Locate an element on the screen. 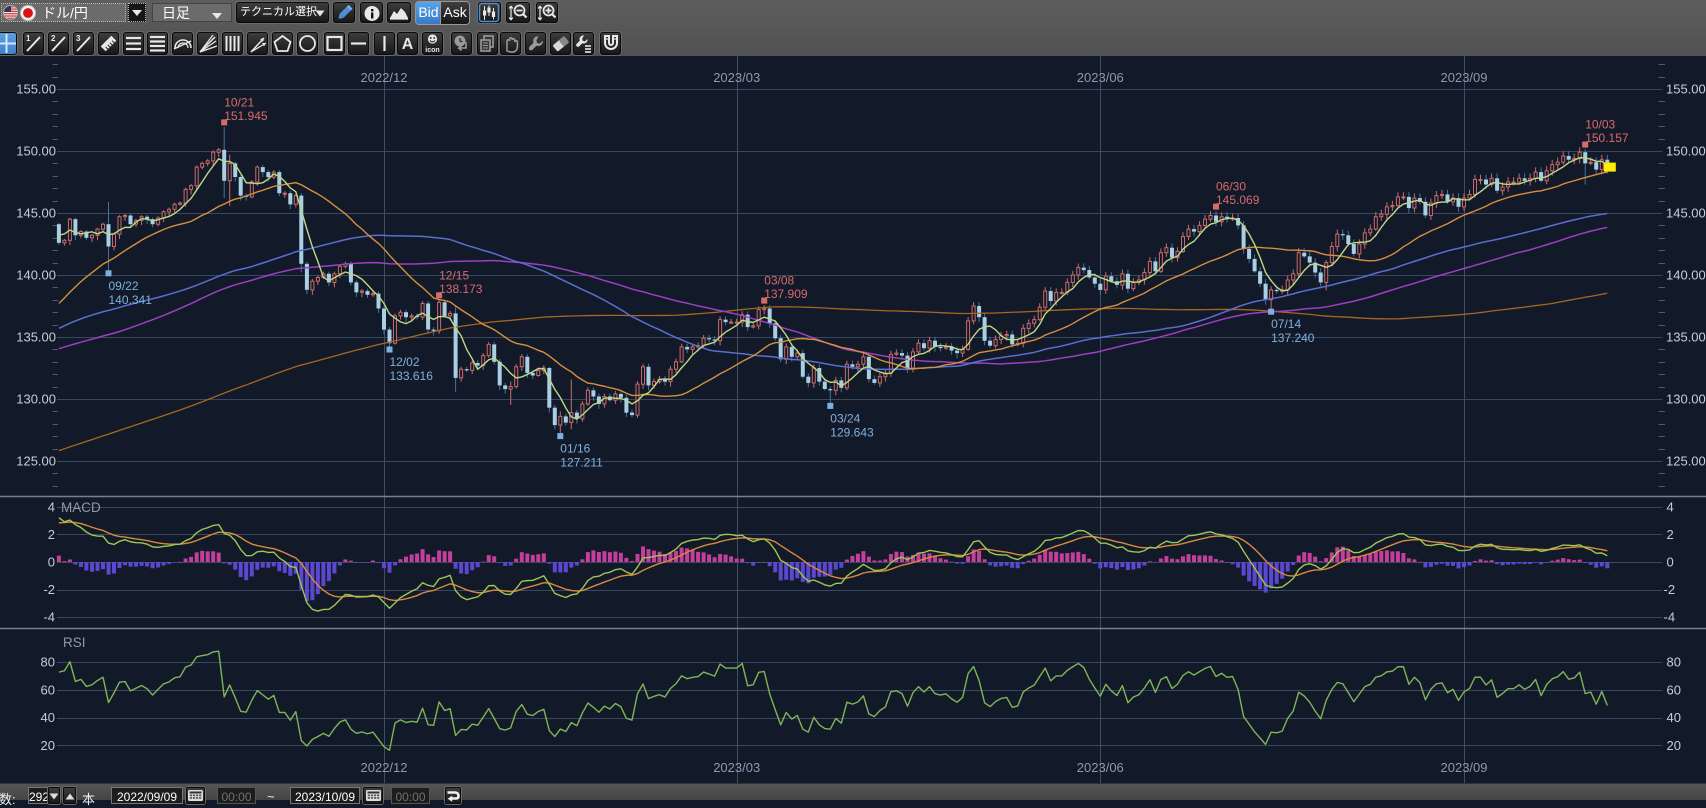  svg-text: 06/30 is located at coordinates (1231, 187).